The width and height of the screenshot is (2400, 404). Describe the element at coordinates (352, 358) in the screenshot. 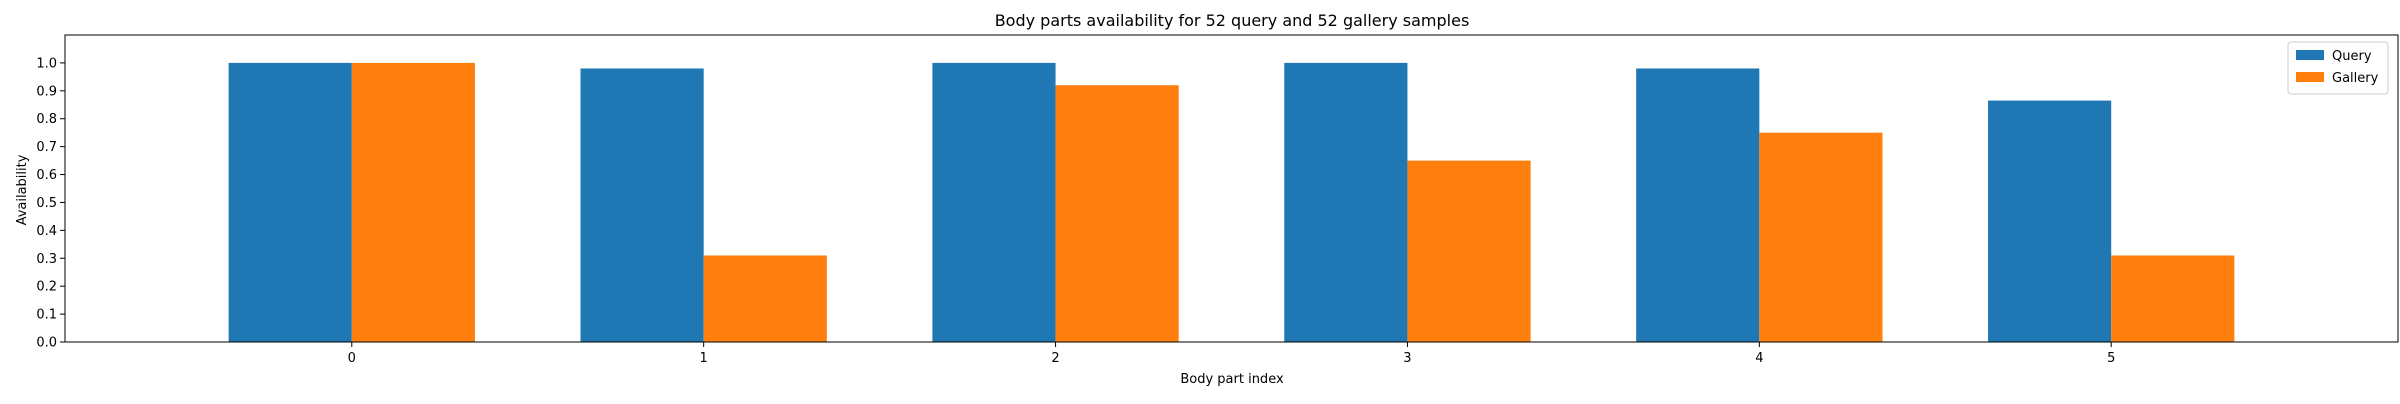

I see `x-tick-label: 0` at that location.